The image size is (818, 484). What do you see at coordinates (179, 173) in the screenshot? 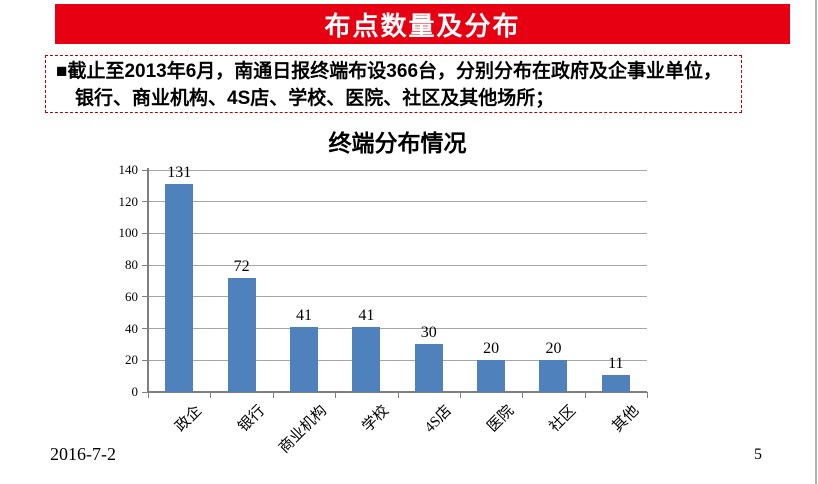
I see `bar-value-label: 131` at bounding box center [179, 173].